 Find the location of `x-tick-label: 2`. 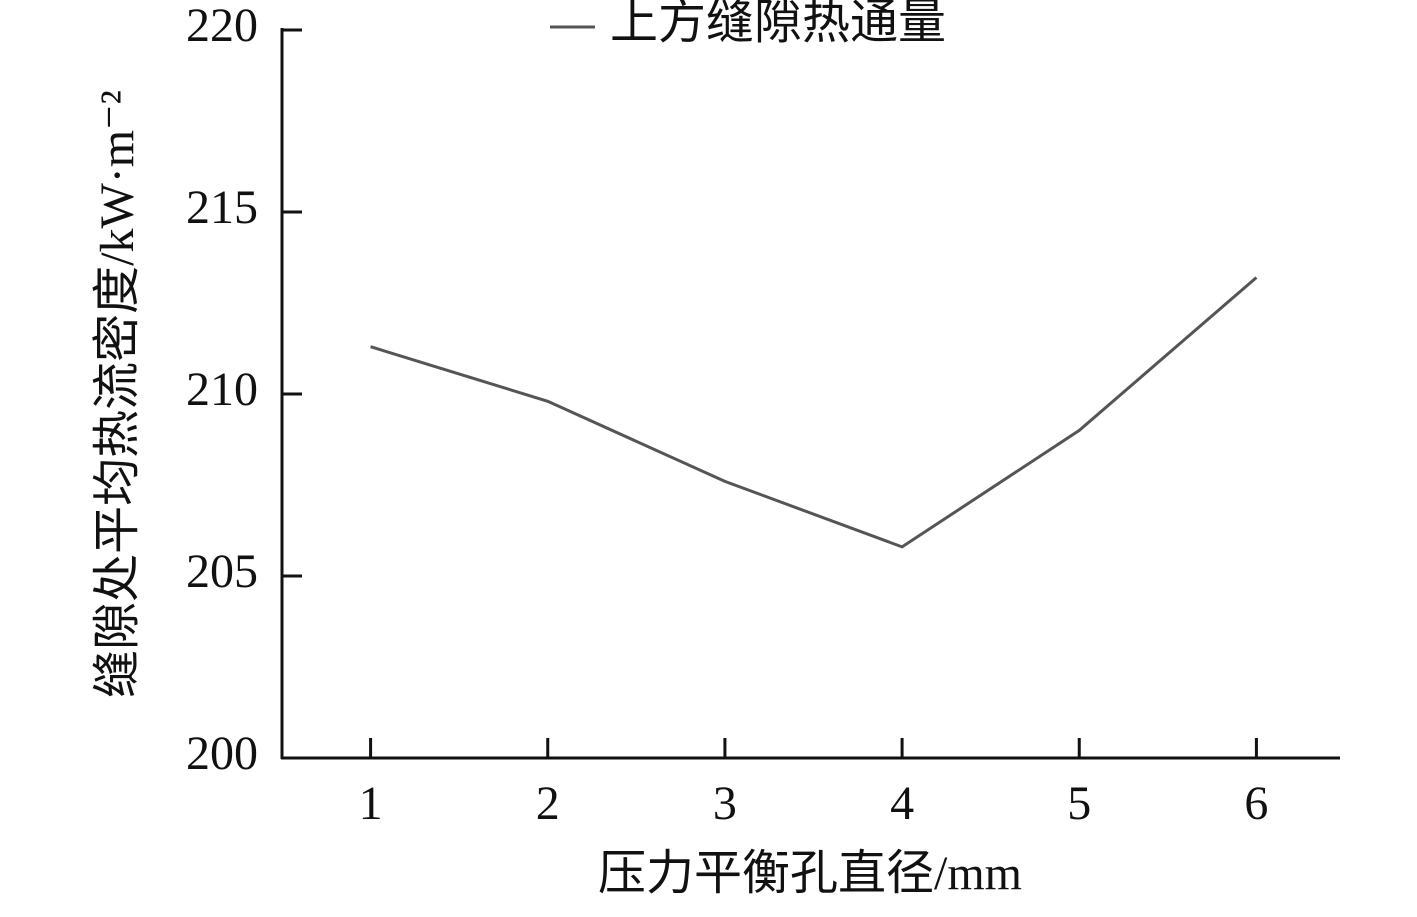

x-tick-label: 2 is located at coordinates (548, 803).